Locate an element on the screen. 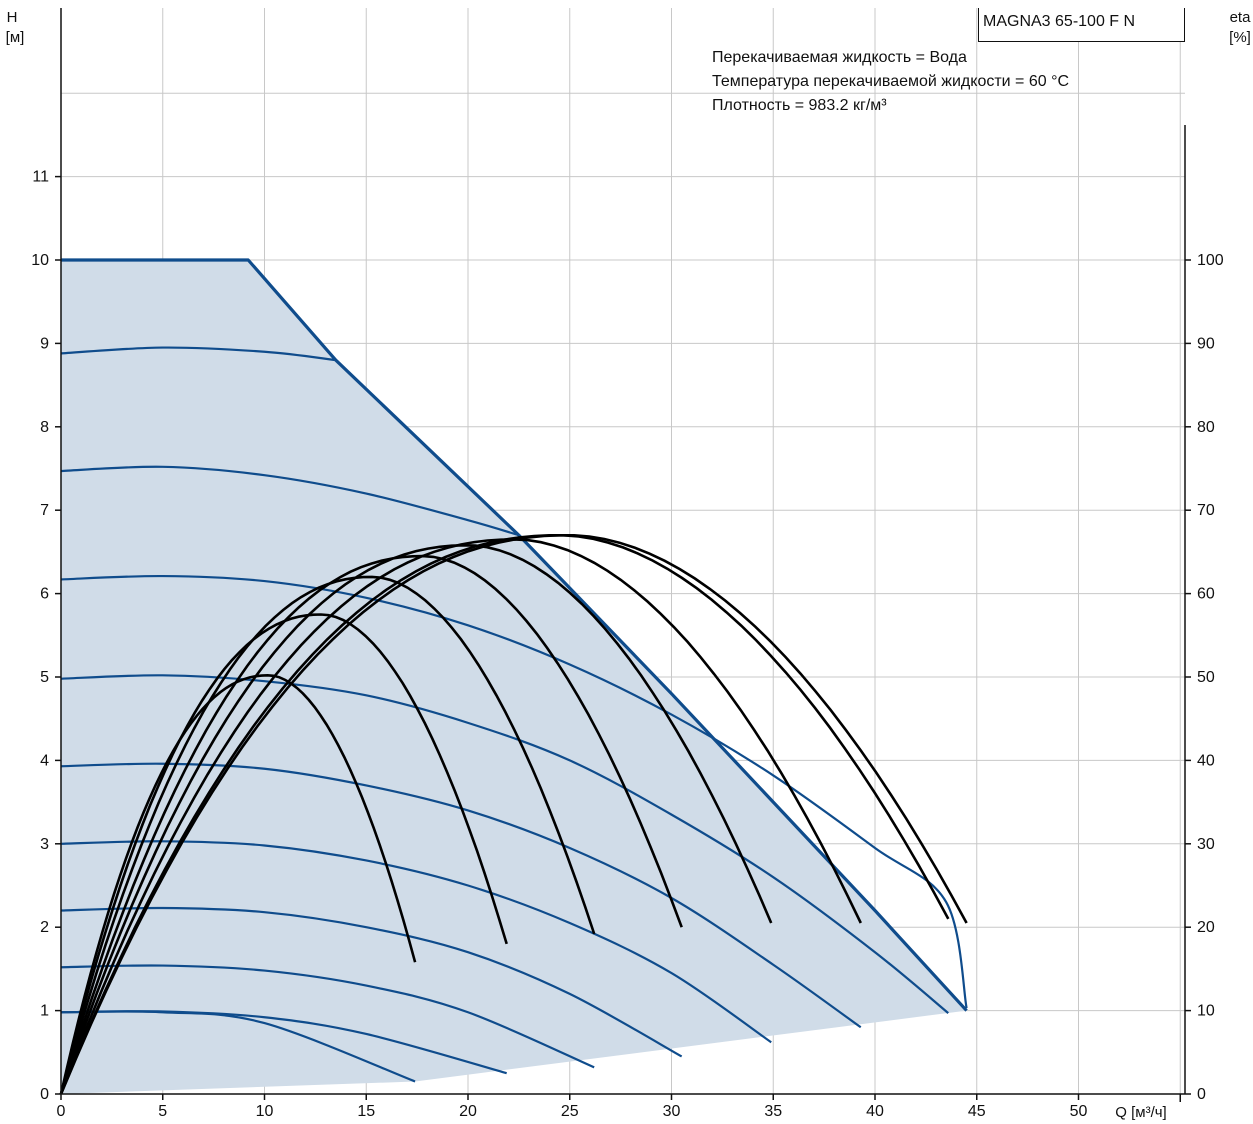 This screenshot has height=1124, width=1253. x-tick-label: 40 is located at coordinates (875, 1111).